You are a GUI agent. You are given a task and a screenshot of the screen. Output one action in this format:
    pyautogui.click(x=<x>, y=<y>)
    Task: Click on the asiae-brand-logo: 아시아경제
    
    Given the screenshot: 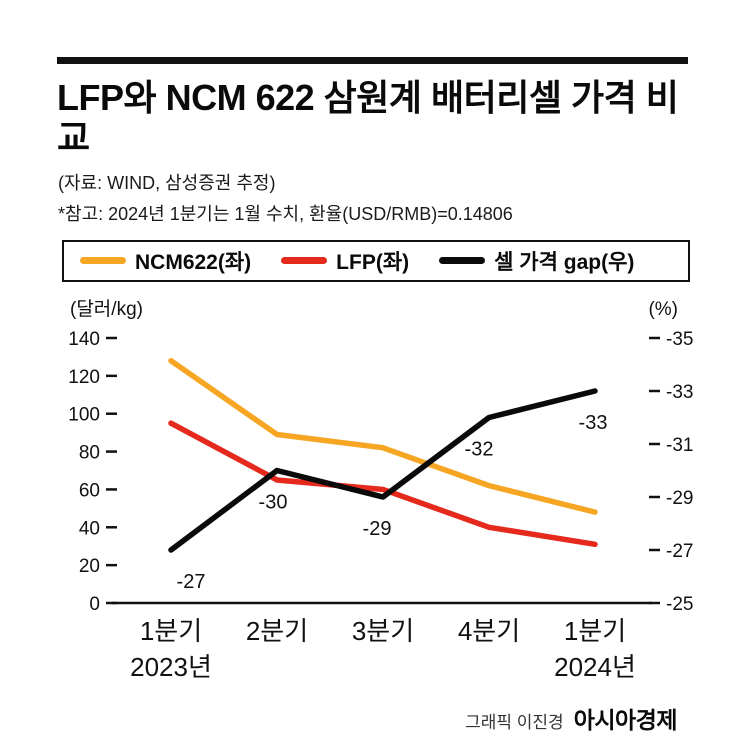 What is the action you would take?
    pyautogui.click(x=625, y=719)
    